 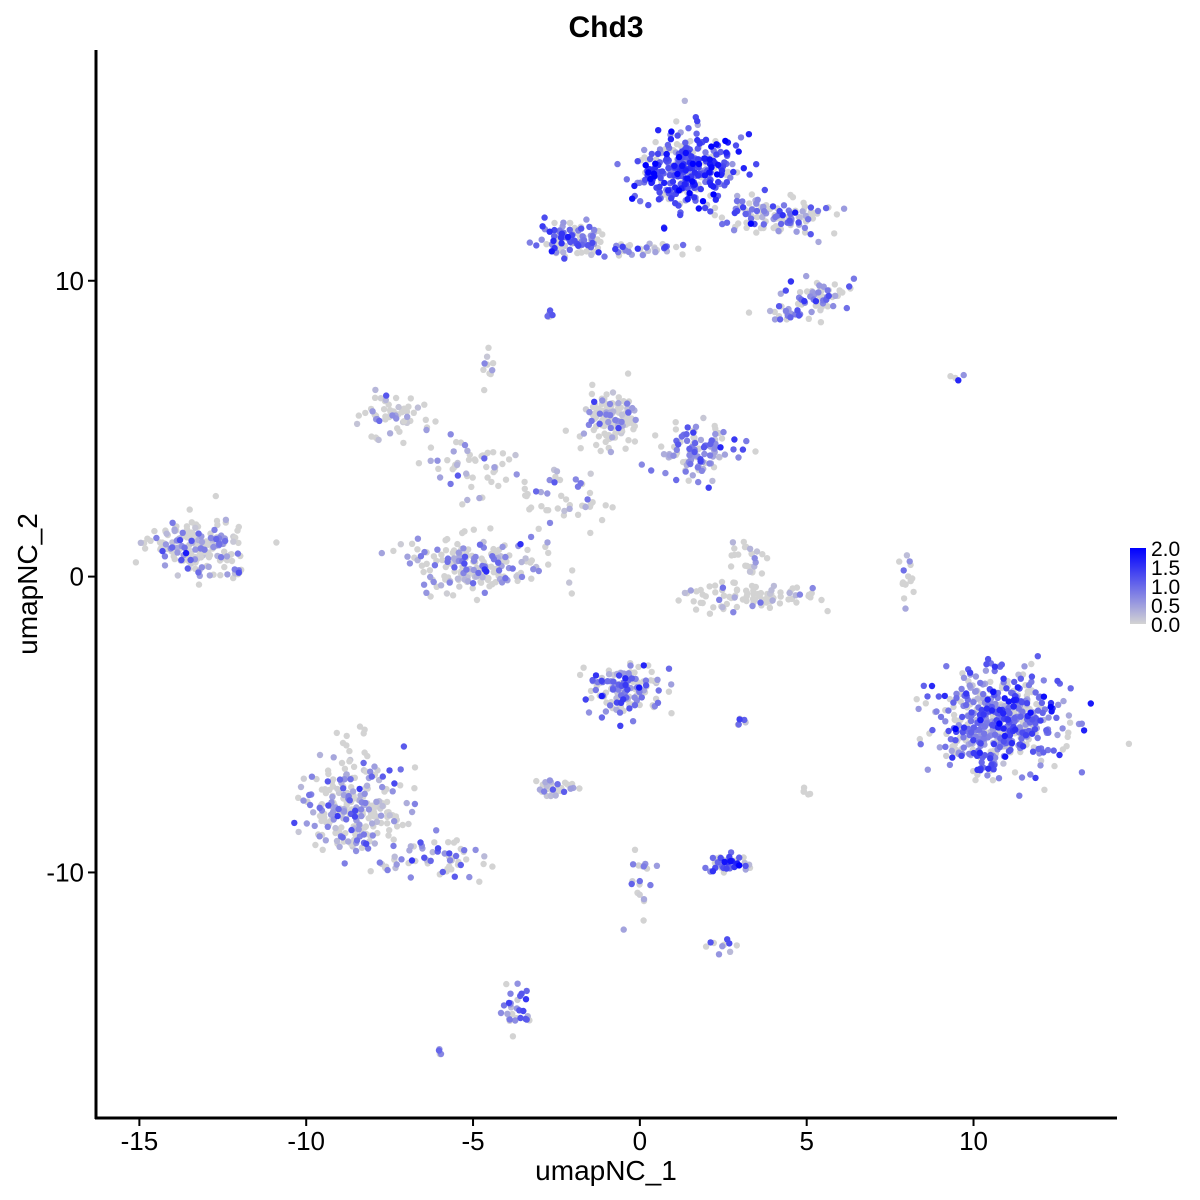 What do you see at coordinates (554, 1137) in the screenshot?
I see `x-axis-ticks: -15 -10 -5 0 5 10` at bounding box center [554, 1137].